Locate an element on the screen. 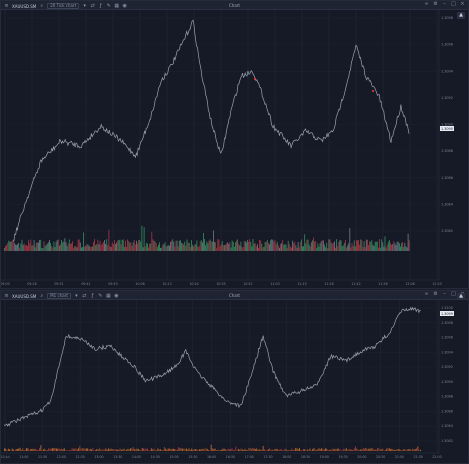 Image resolution: width=469 pixels, height=464 pixels. price-tick-label: 1.3088 is located at coordinates (447, 397).